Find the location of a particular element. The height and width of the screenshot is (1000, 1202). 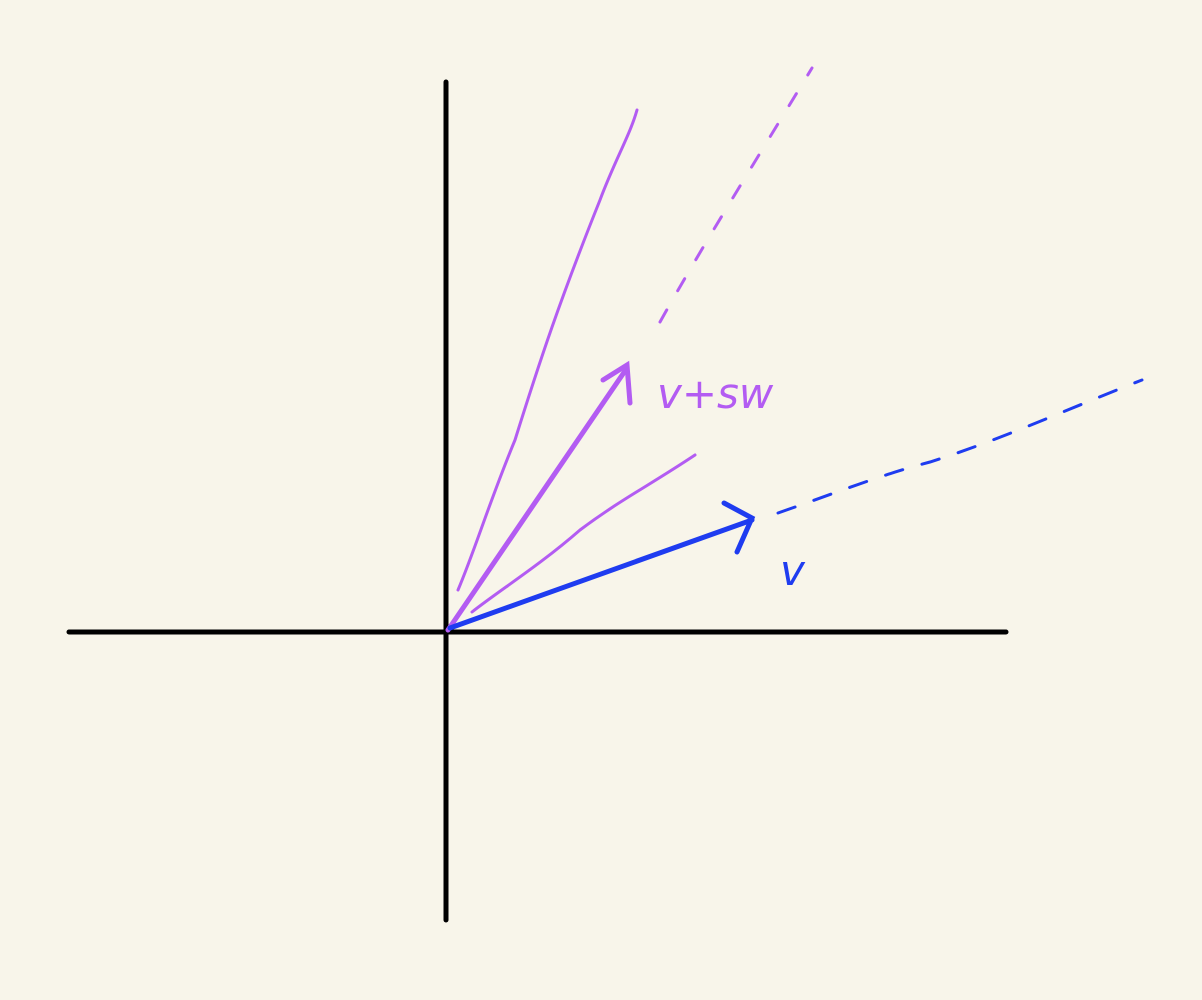

vector-v-plus-sw is located at coordinates (539, 496).